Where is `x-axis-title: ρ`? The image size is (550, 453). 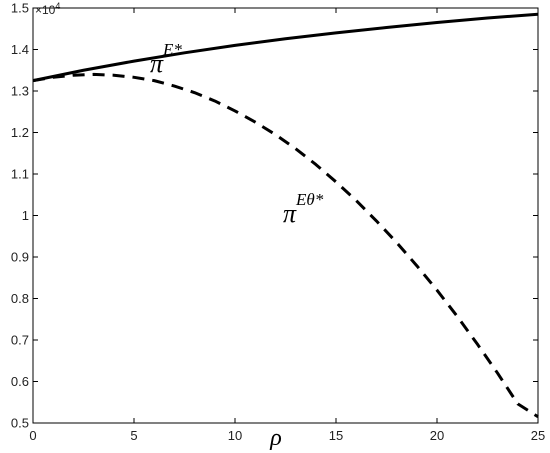 x-axis-title: ρ is located at coordinates (275, 438).